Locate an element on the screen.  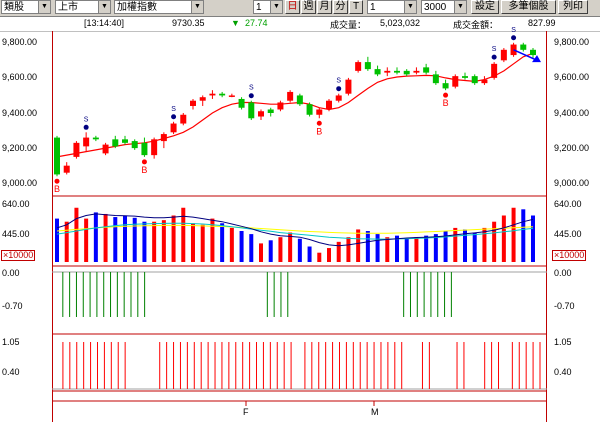
volume-label: 成交量： is located at coordinates (348, 25).